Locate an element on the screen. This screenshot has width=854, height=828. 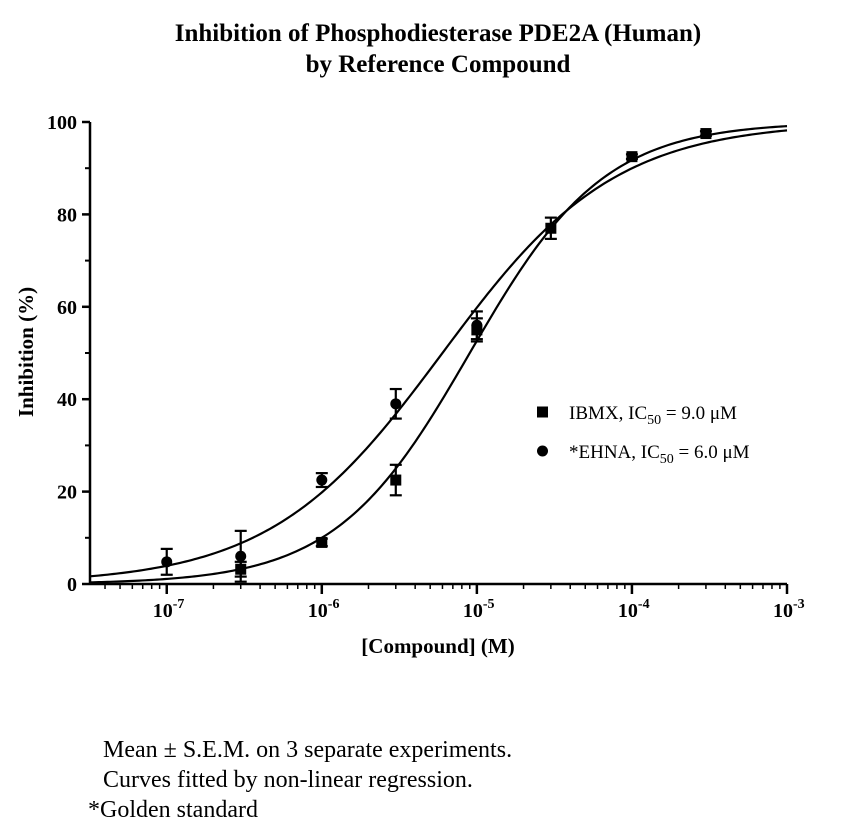
x-tick-label: 10⁻³ is located at coordinates (789, 609).